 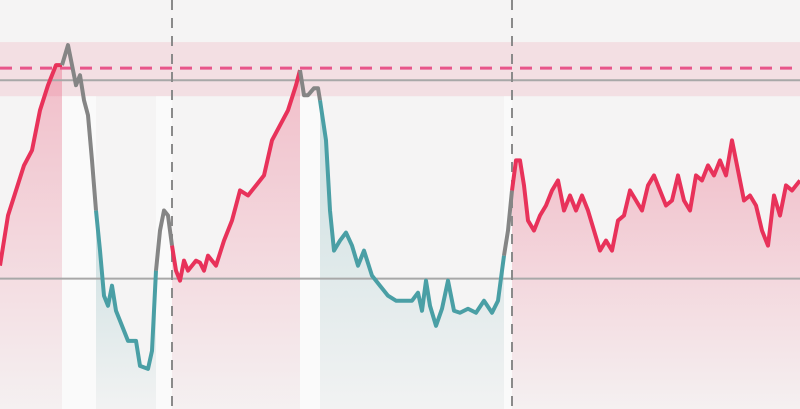 I want to click on down-regime-area, so click(x=126, y=309).